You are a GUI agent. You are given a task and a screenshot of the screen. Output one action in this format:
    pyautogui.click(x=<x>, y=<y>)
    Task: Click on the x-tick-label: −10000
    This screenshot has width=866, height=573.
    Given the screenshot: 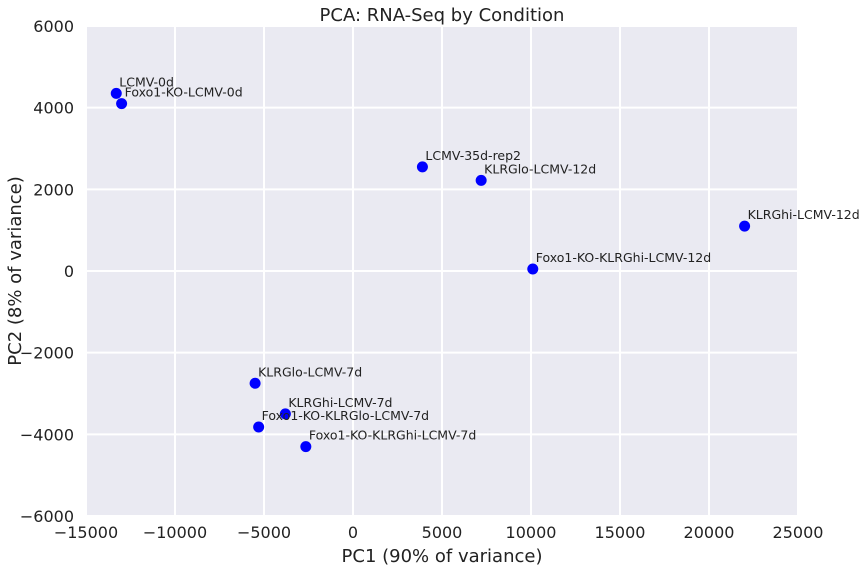 What is the action you would take?
    pyautogui.click(x=175, y=532)
    